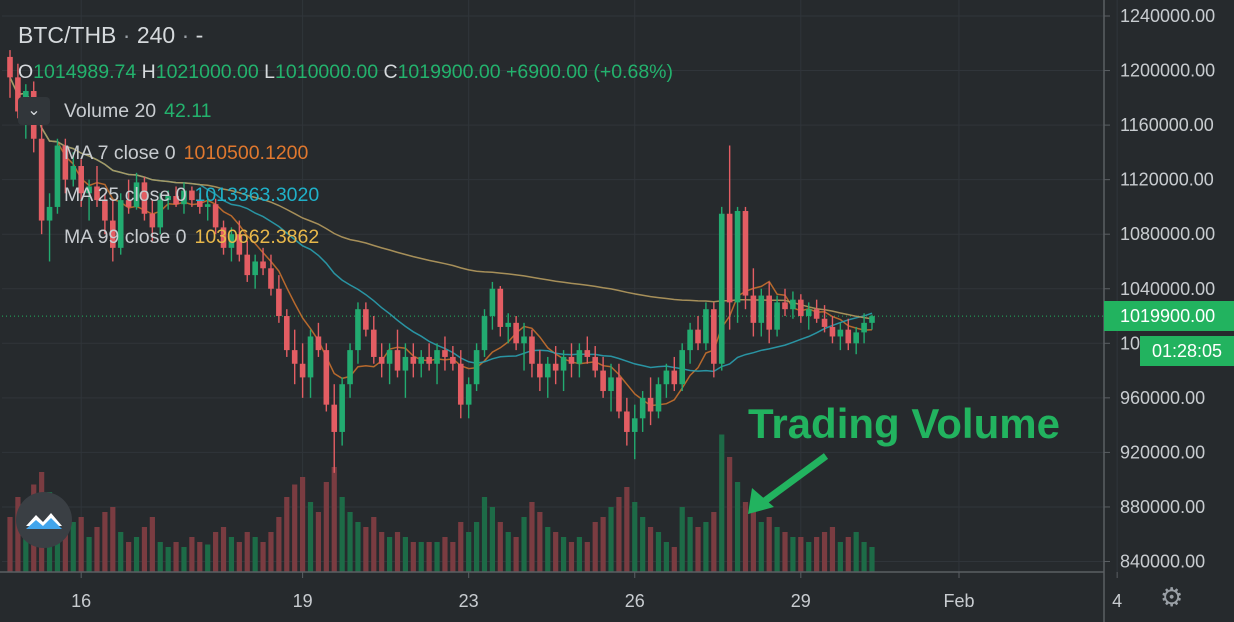 The image size is (1234, 622). Describe the element at coordinates (1167, 16) in the screenshot. I see `price-tick-label: 1240000.00` at that location.